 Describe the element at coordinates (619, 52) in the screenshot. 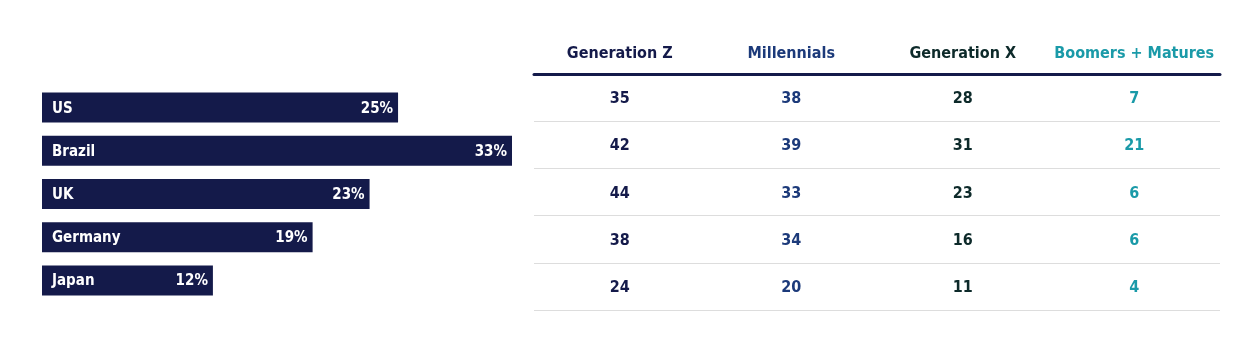

I see `x-tick-label: Generation Z` at that location.